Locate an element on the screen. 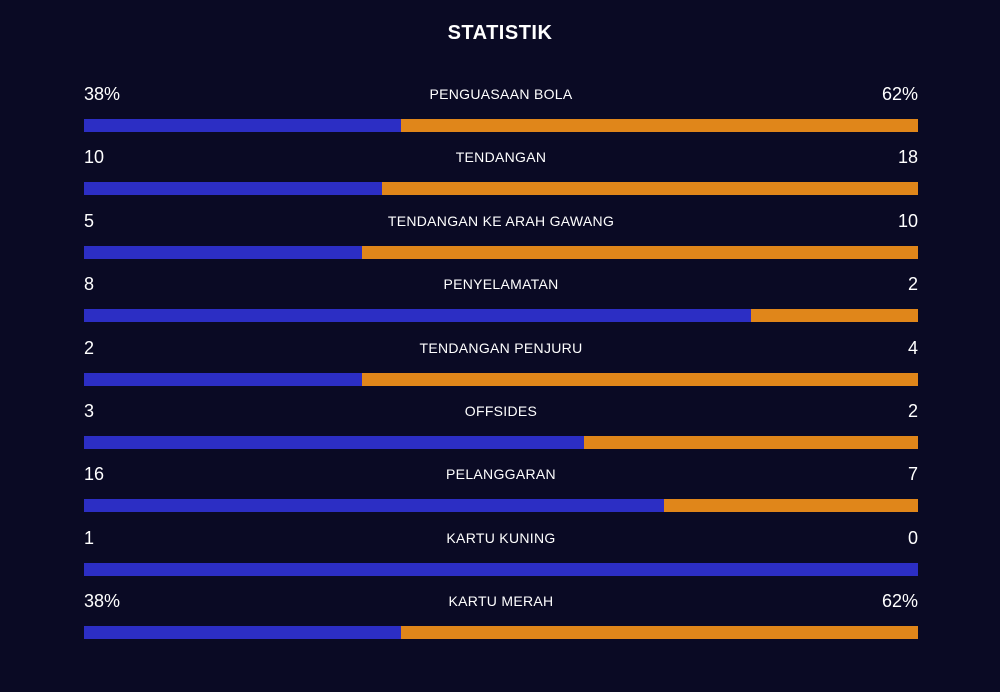  home-value: 8 is located at coordinates (89, 284).